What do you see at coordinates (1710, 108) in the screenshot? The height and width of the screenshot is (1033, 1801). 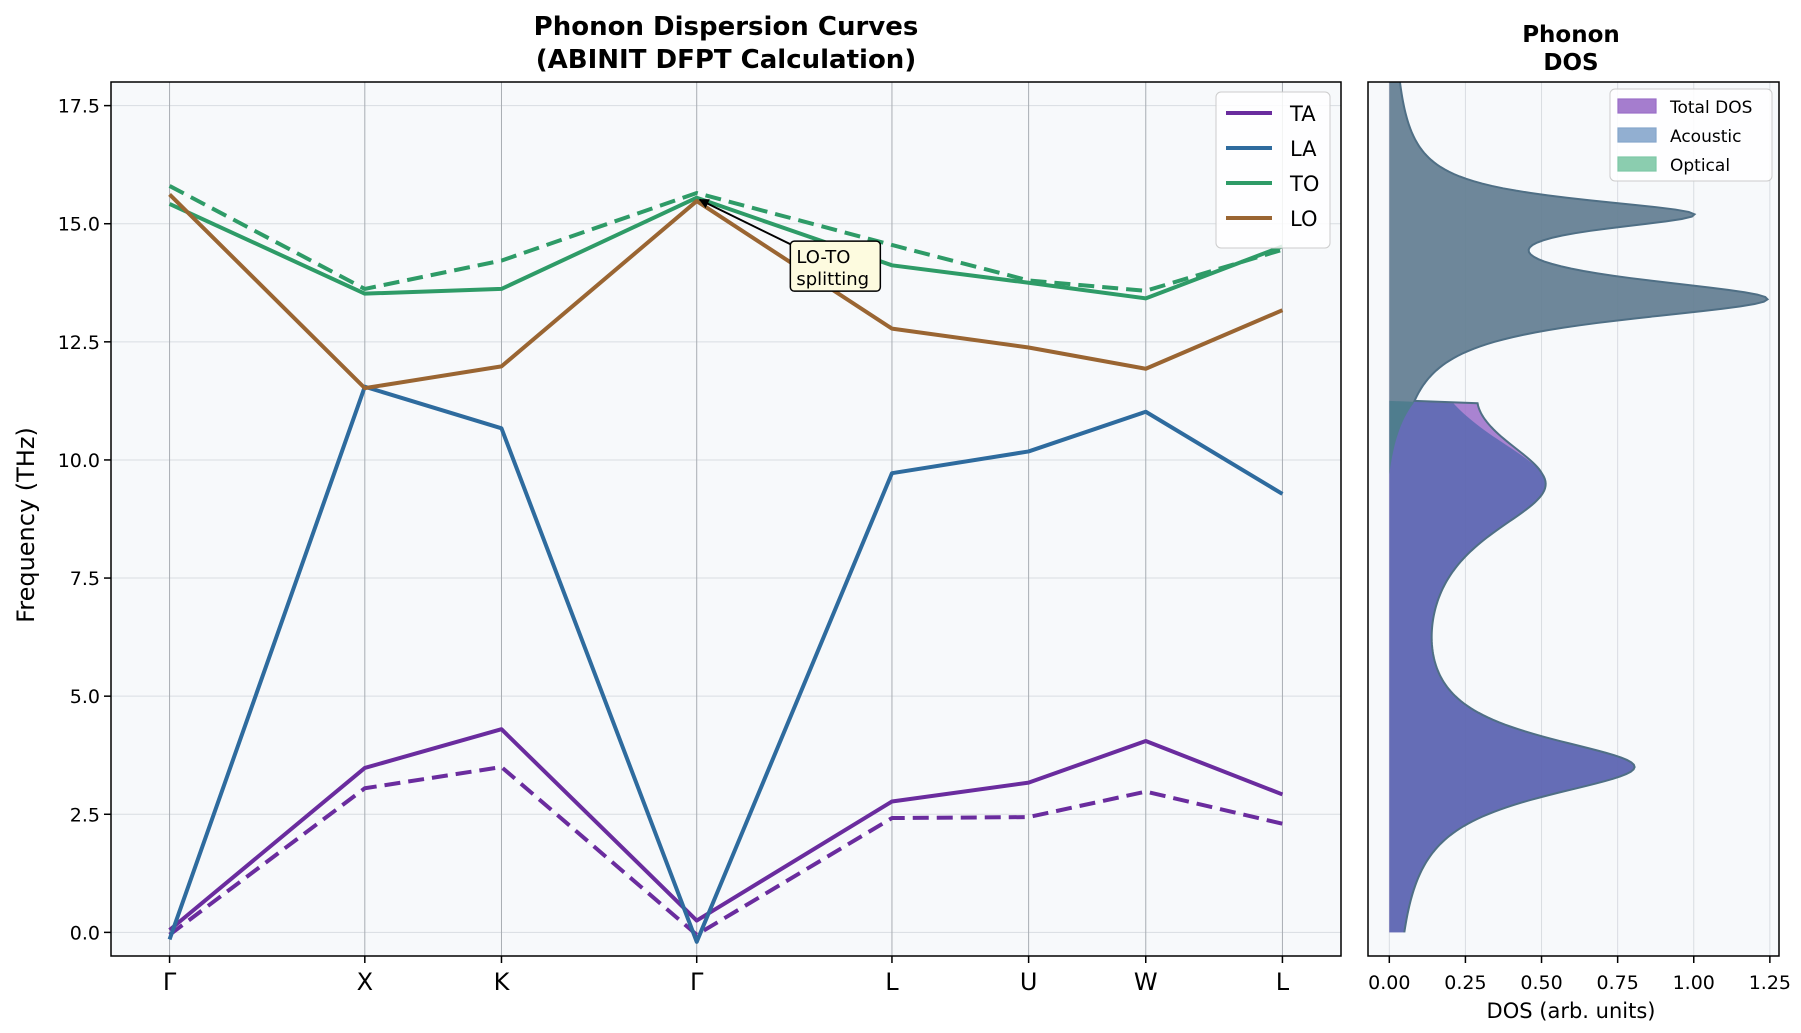 I see `dos-legend-label: Total DOS` at bounding box center [1710, 108].